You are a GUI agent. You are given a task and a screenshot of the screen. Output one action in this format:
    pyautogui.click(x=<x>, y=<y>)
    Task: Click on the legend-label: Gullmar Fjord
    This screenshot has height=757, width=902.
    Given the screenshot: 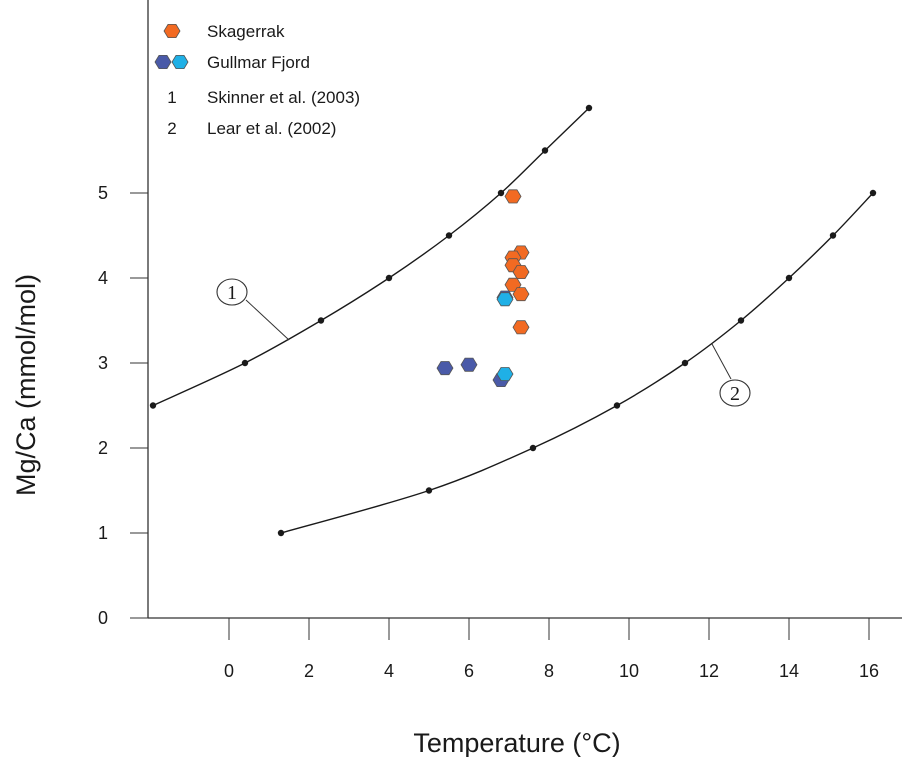 What is the action you would take?
    pyautogui.click(x=258, y=62)
    